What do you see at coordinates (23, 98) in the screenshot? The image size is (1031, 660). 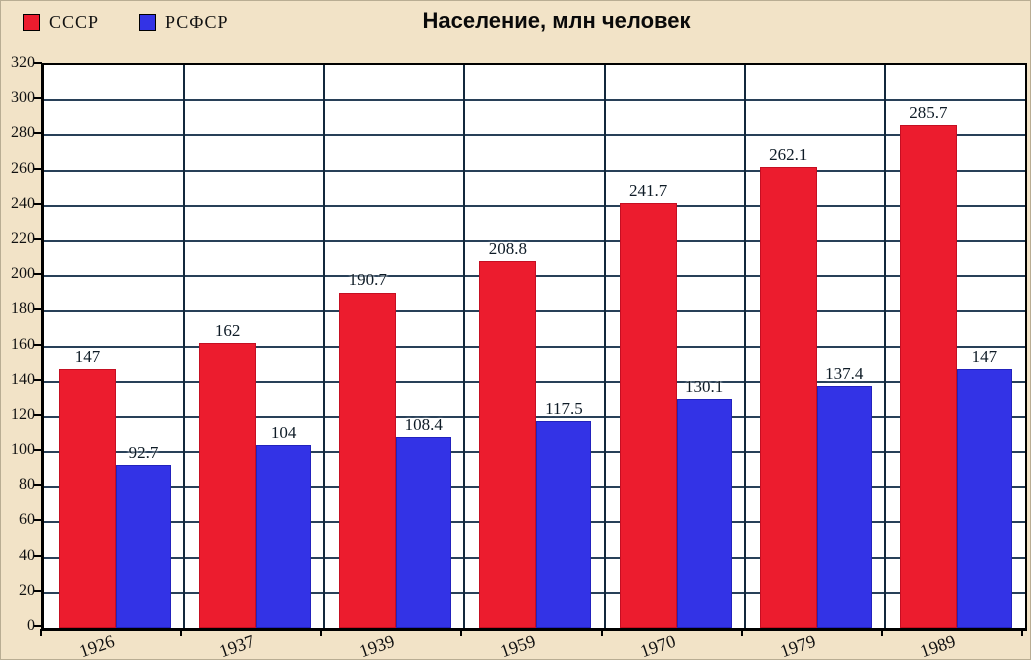 I see `y-tick-label: 300` at bounding box center [23, 98].